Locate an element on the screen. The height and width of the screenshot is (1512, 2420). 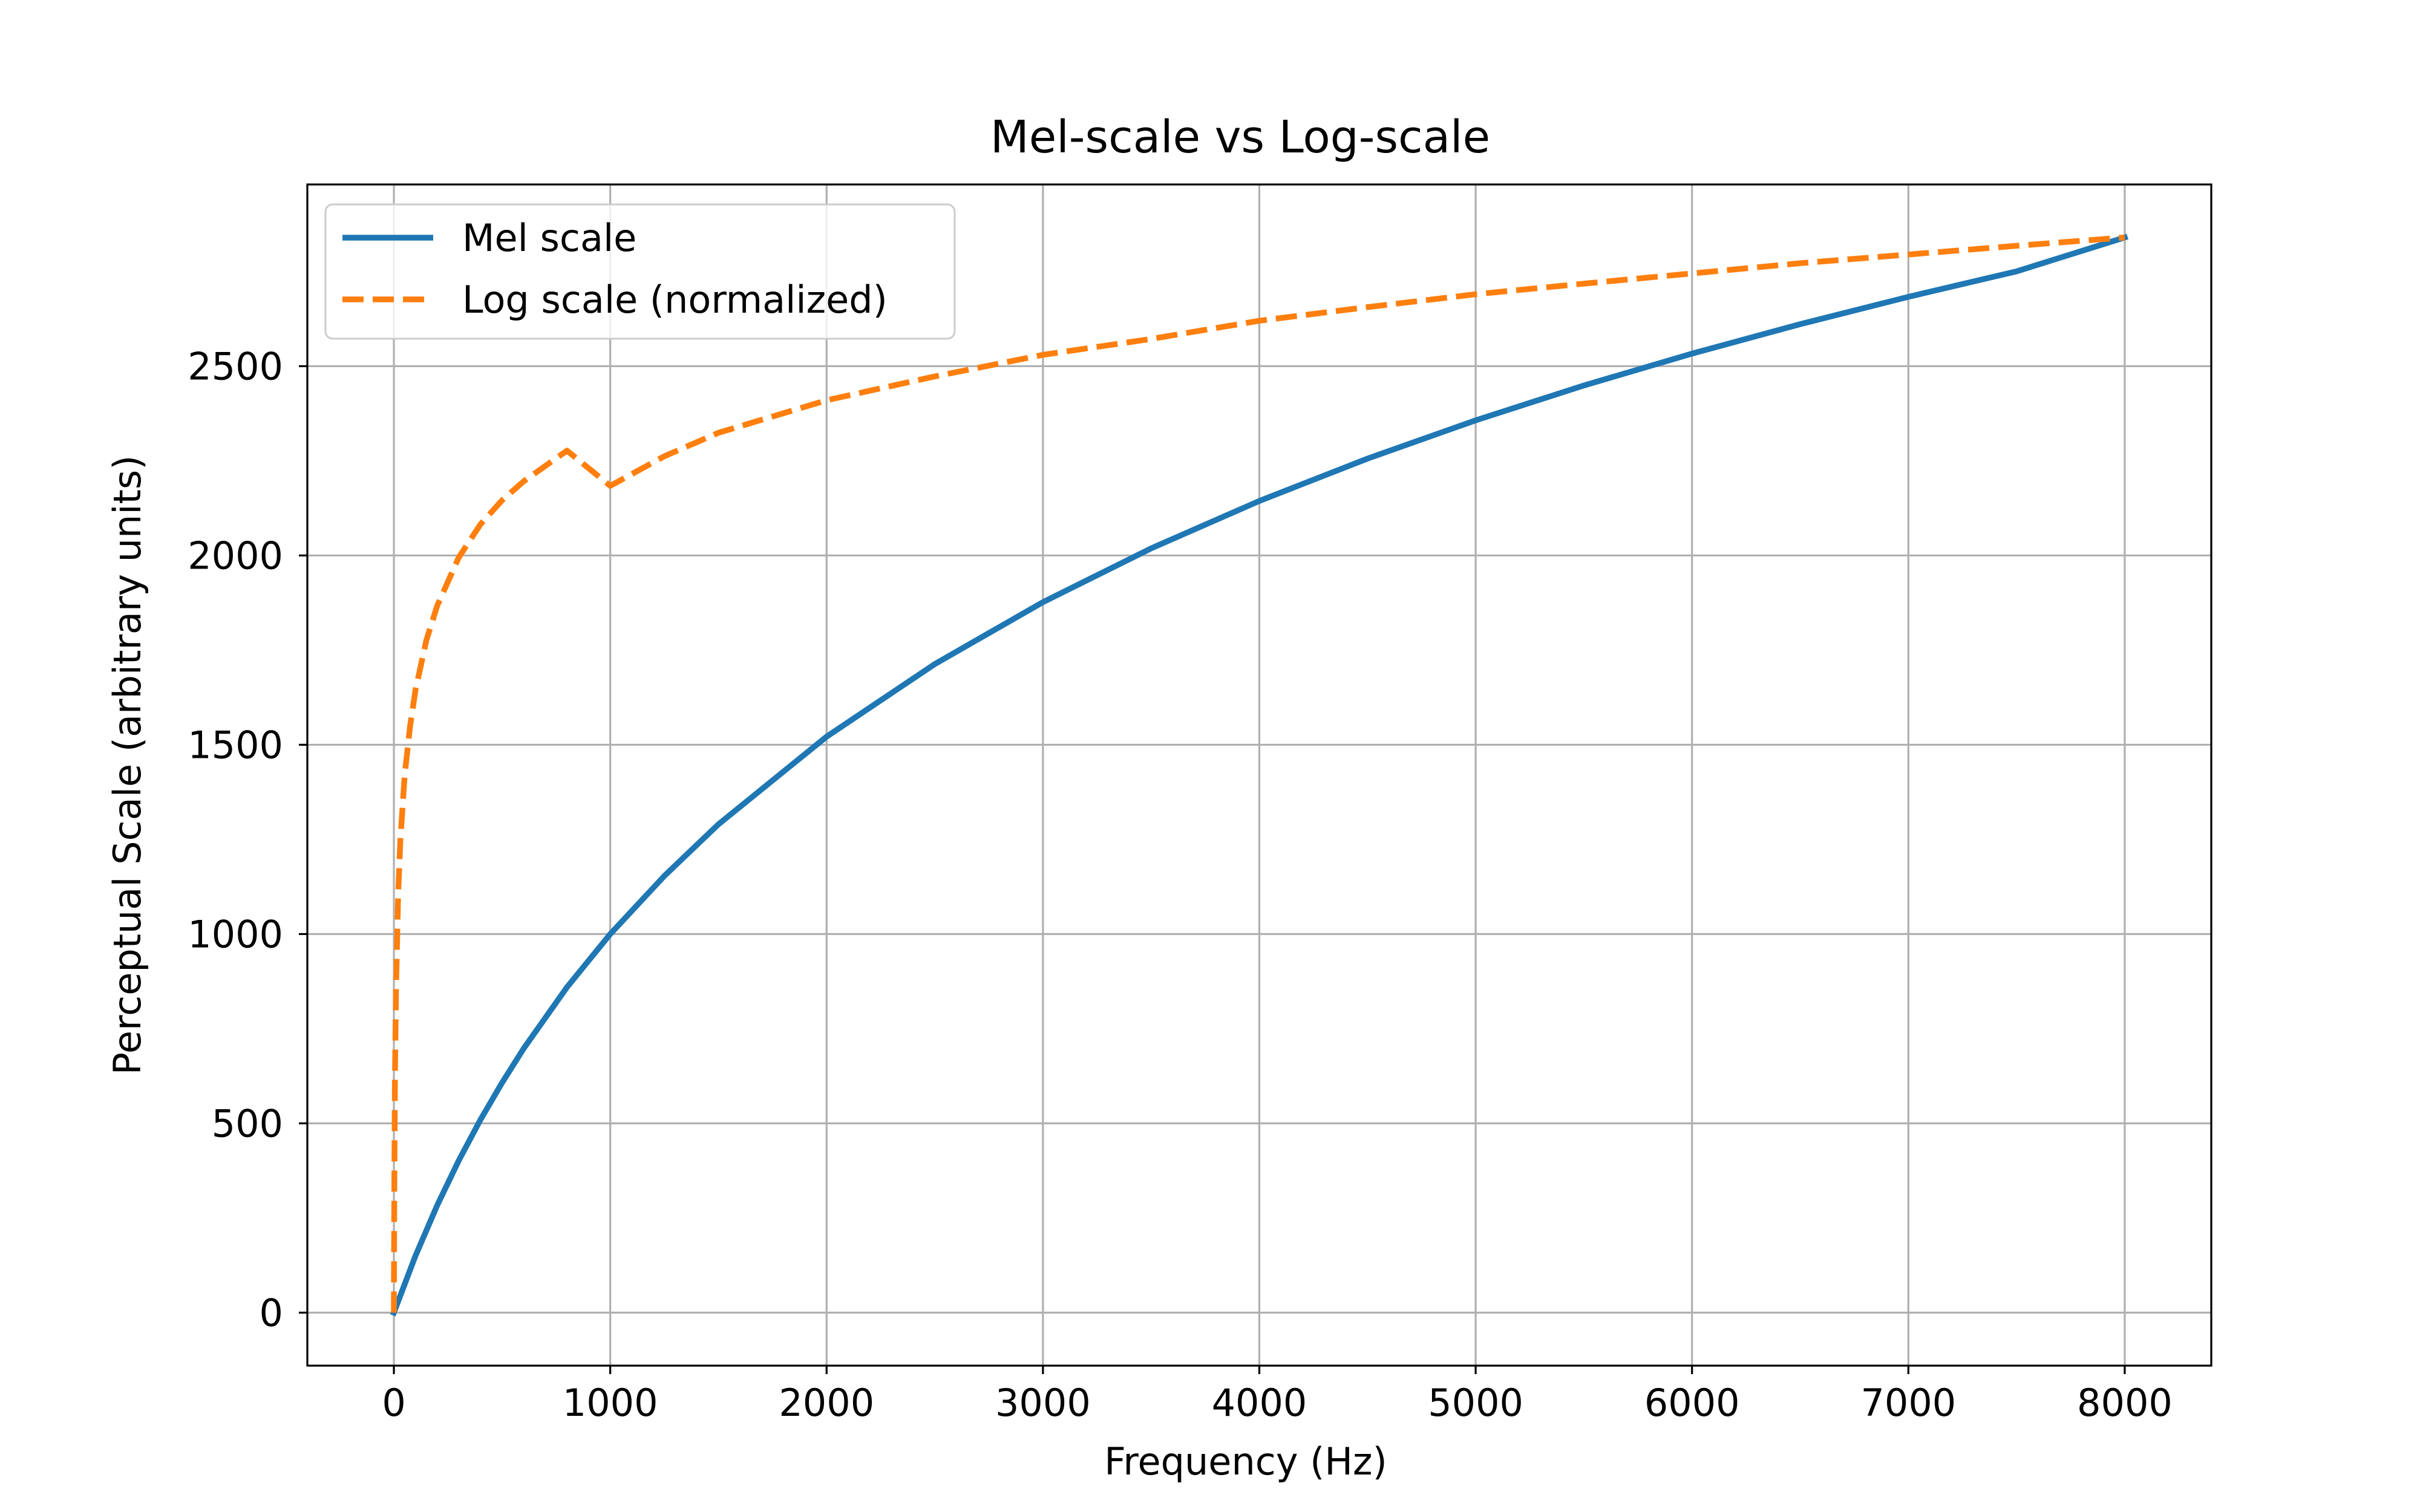
x-tick-label: 1000 is located at coordinates (610, 1403).